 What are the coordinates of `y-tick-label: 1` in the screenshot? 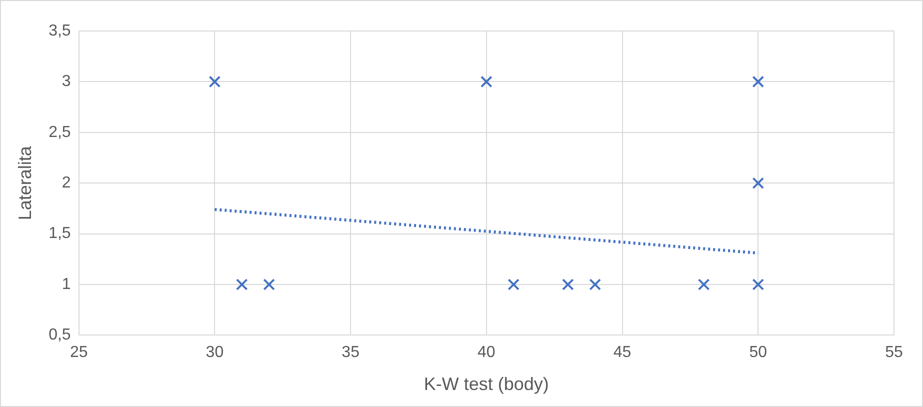 It's located at (66, 284).